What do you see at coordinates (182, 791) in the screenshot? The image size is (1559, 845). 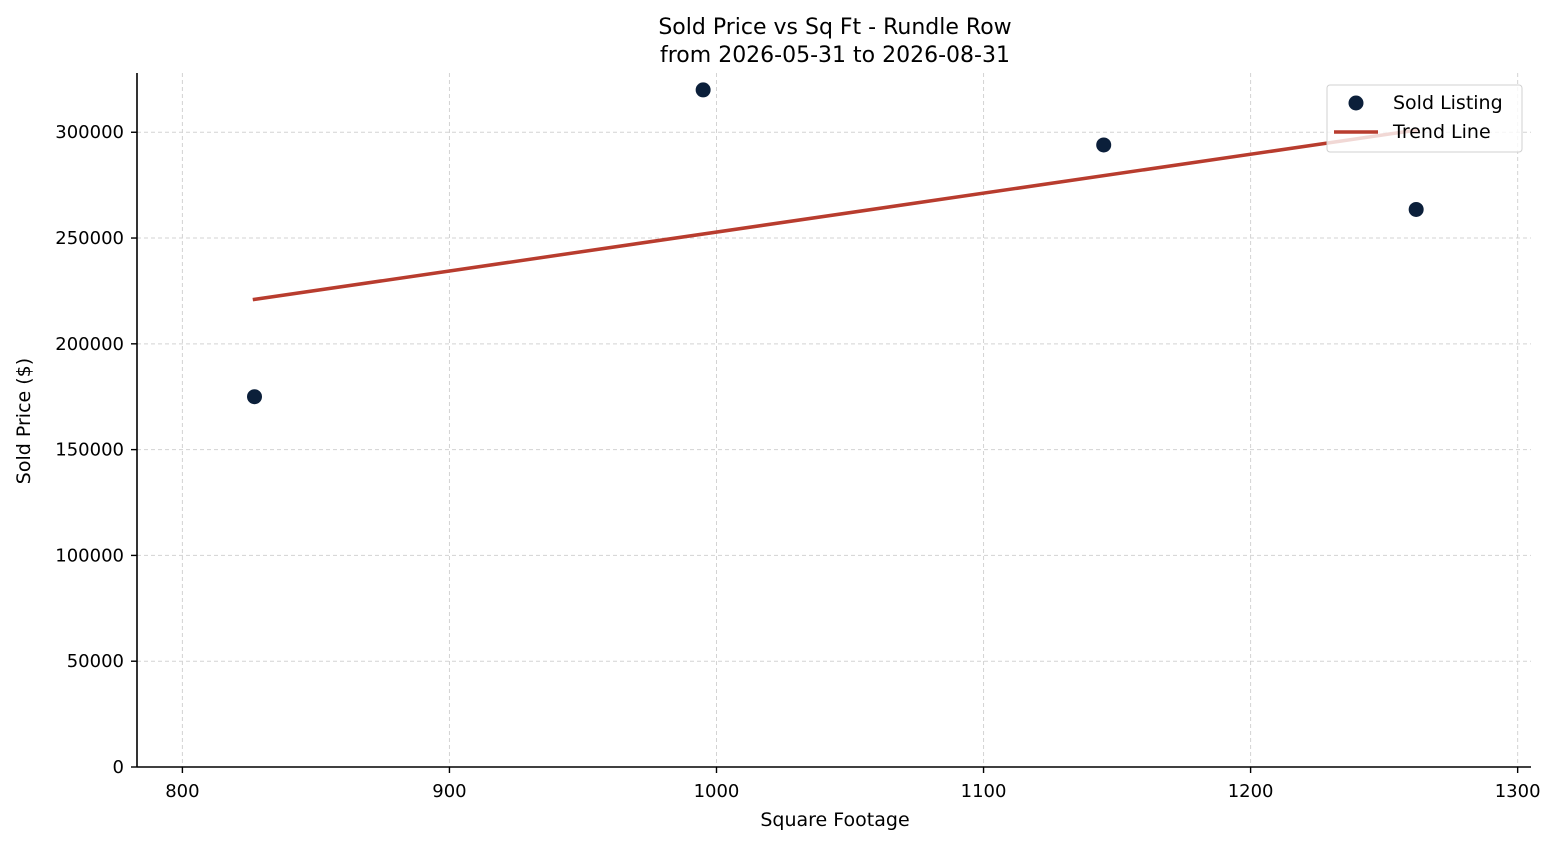 I see `x-tick-label: 800` at bounding box center [182, 791].